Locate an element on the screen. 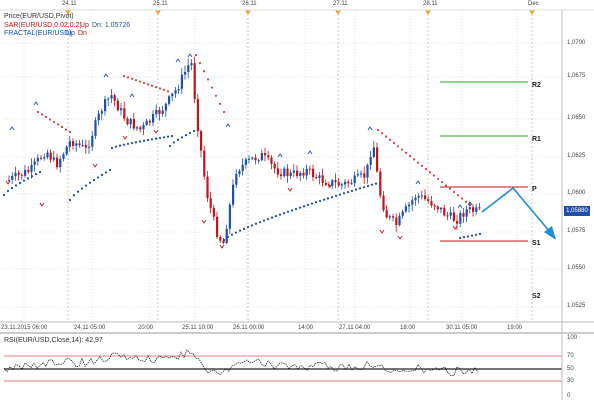  sar-legend: SAR(EUR/USD,0.02,0.2) is located at coordinates (43, 25).